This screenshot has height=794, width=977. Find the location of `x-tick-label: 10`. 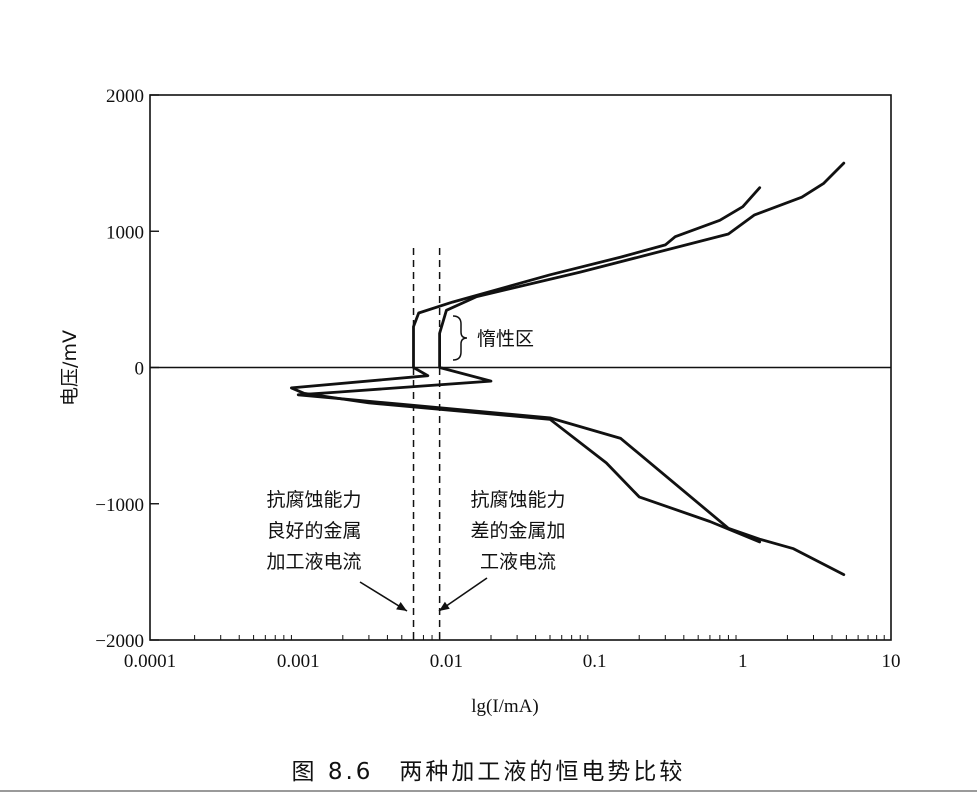

x-tick-label: 10 is located at coordinates (891, 661).